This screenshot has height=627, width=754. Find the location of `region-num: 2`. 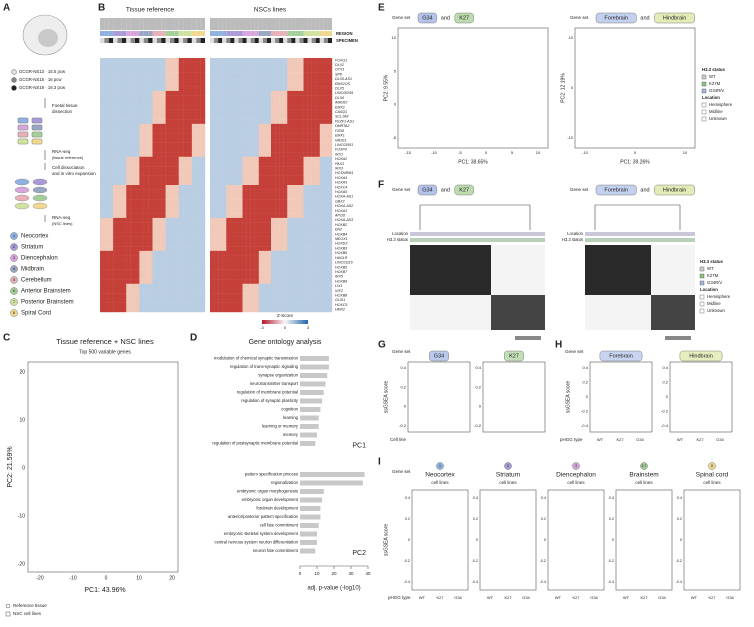

region-num: 2 is located at coordinates (14, 246).